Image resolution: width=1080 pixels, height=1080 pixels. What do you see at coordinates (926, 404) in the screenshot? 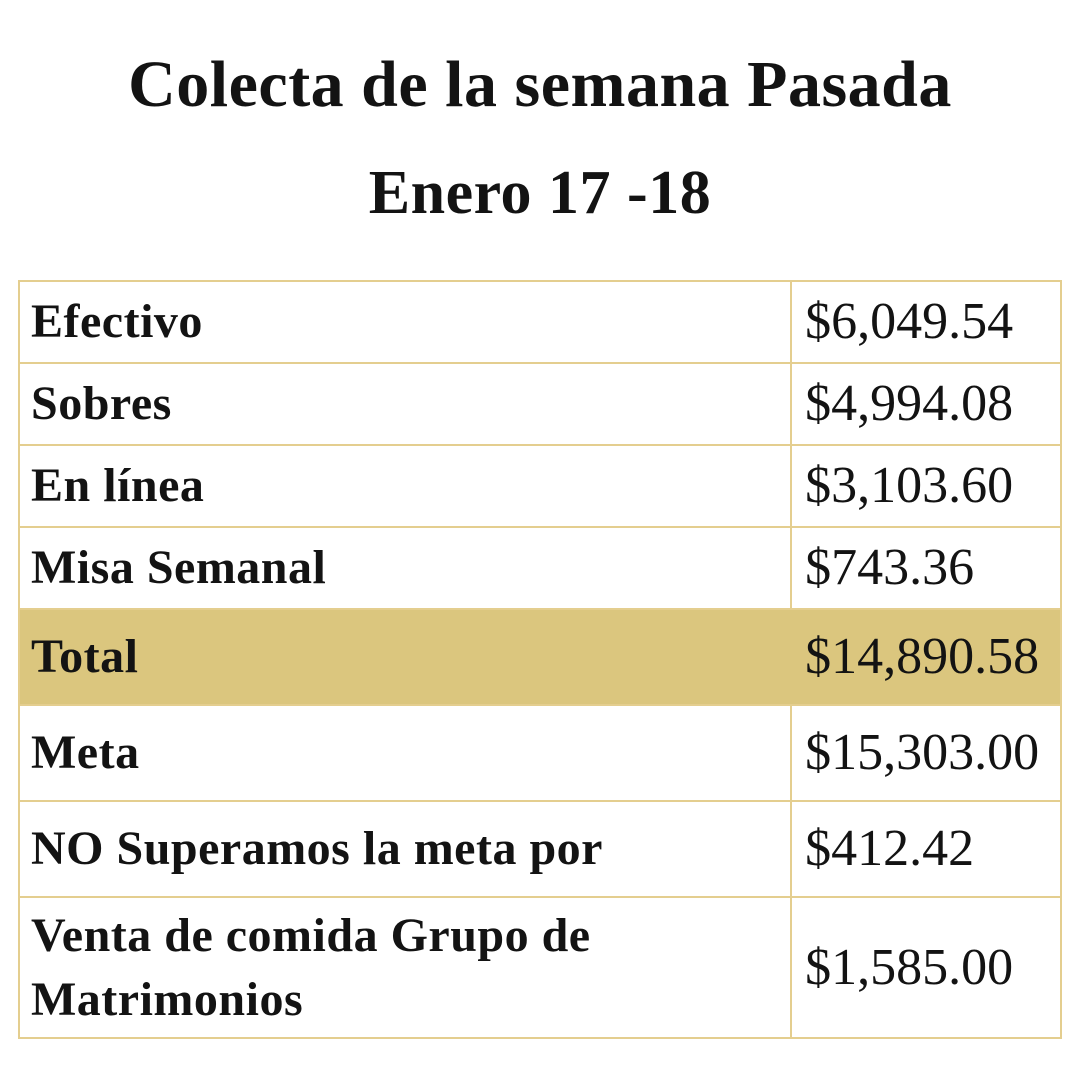
I see `row-value: $4,994.08` at bounding box center [926, 404].